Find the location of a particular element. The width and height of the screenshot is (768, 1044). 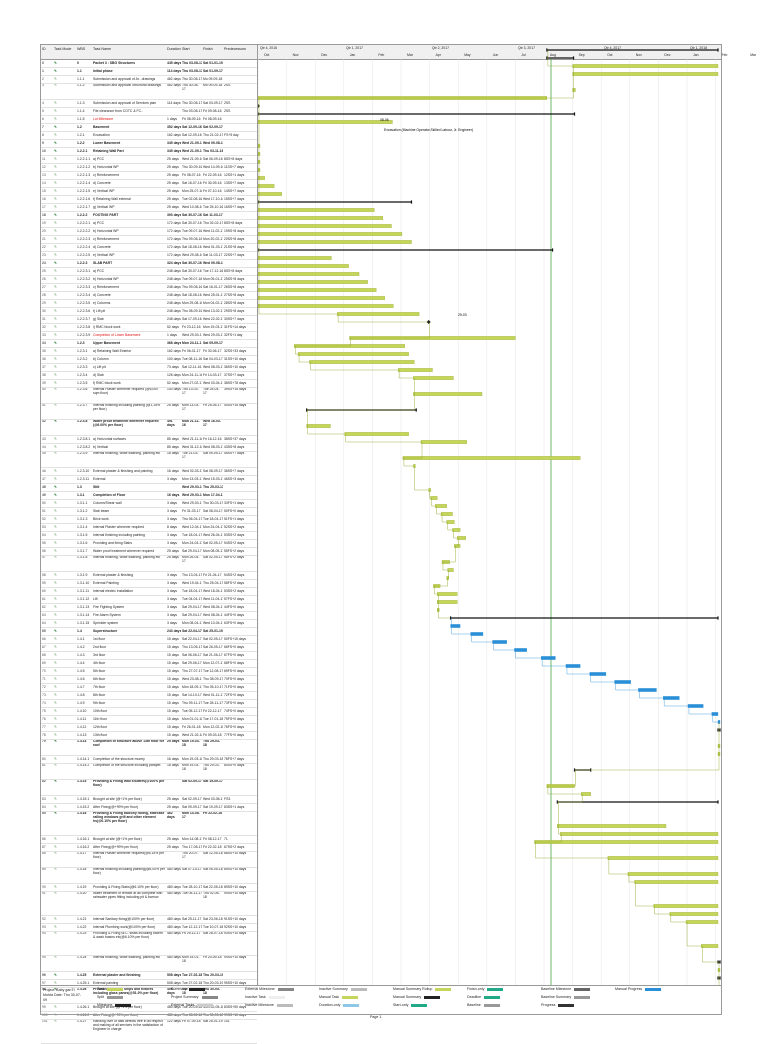

header-finish: Finish is located at coordinates (208, 49).